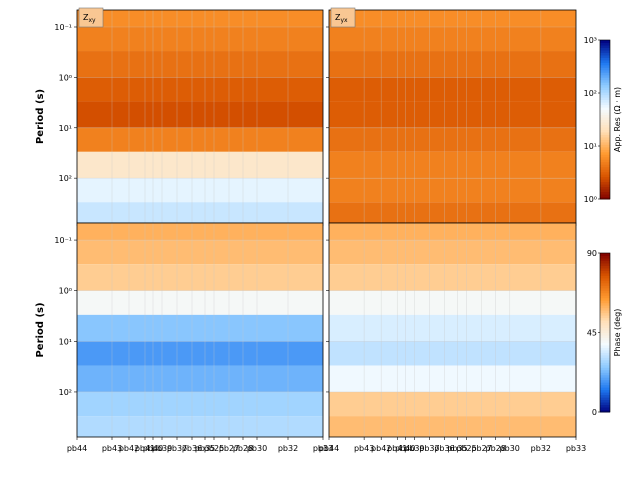  I want to click on y-tick-label: 10⁻¹, so click(63, 240).